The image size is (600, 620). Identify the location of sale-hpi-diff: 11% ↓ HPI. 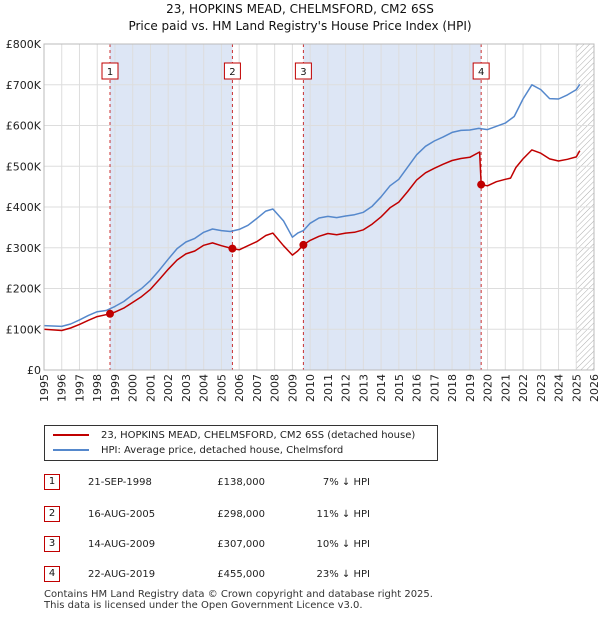
(343, 514).